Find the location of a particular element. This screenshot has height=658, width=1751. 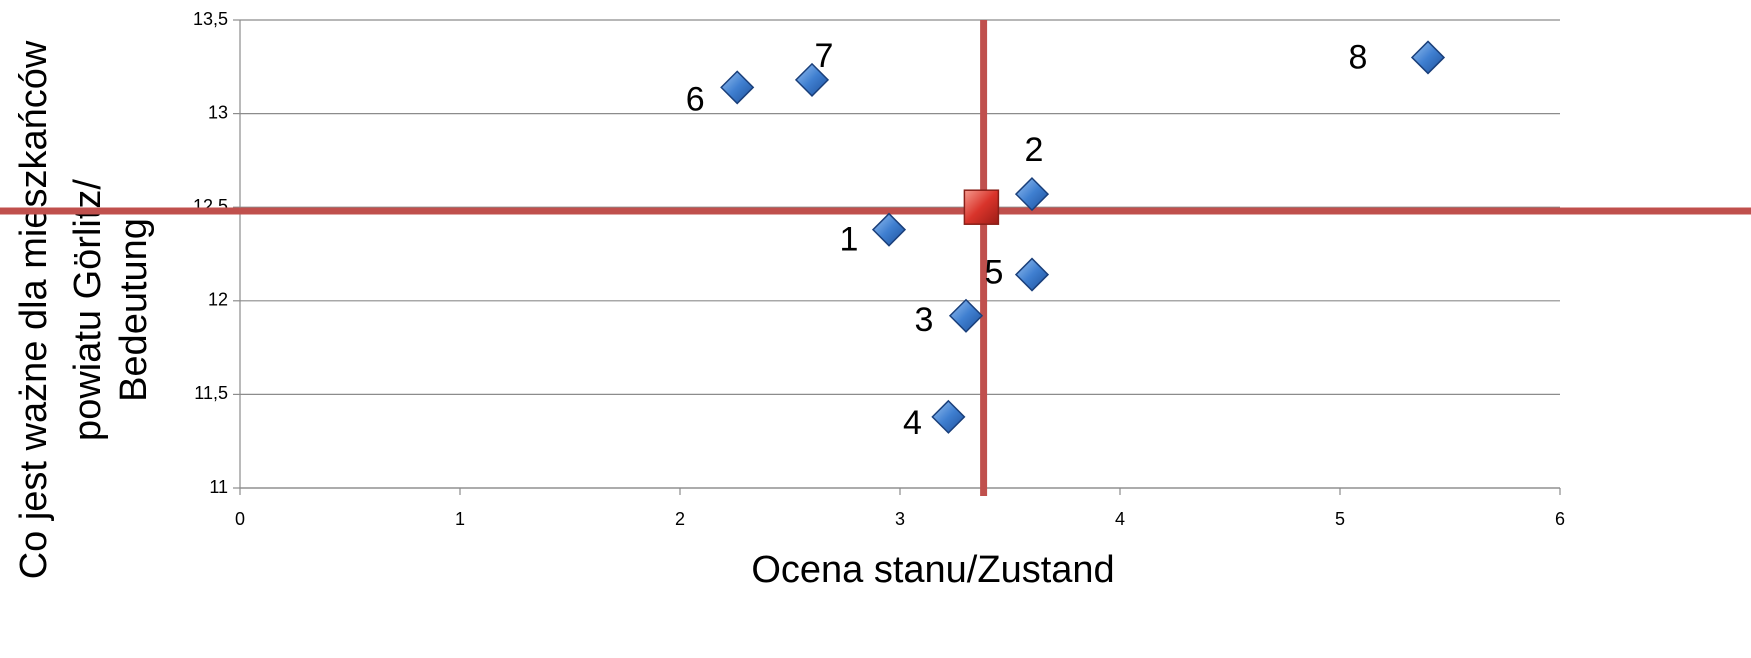

y-tick-label: 13,5 is located at coordinates (210, 19).